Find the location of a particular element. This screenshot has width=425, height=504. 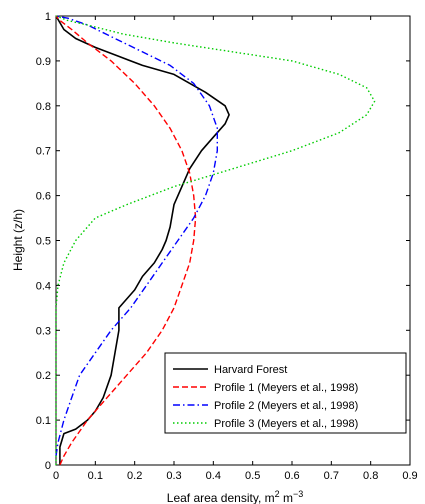

y-tick-label: 1 is located at coordinates (48, 17).